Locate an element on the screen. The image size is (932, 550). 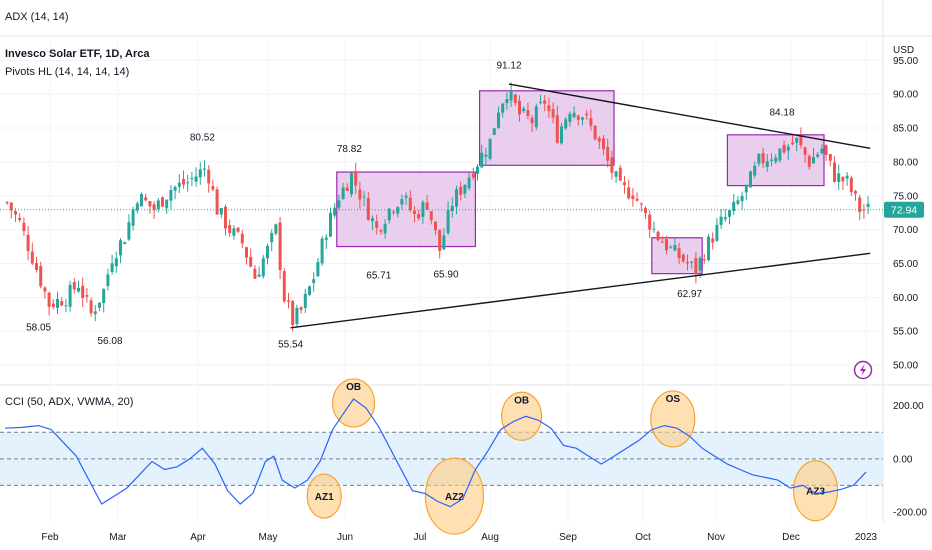
time-axis: Feb Mar Apr May Jun Jul Aug Sep Oct Nov Dec 2023 is located at coordinates (459, 537).